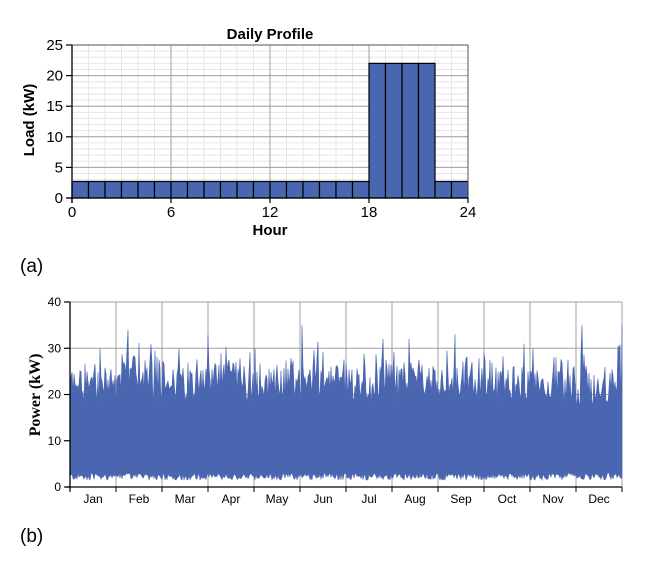 The width and height of the screenshot is (648, 563). Describe the element at coordinates (270, 34) in the screenshot. I see `chart-a-title: Daily Profile` at that location.